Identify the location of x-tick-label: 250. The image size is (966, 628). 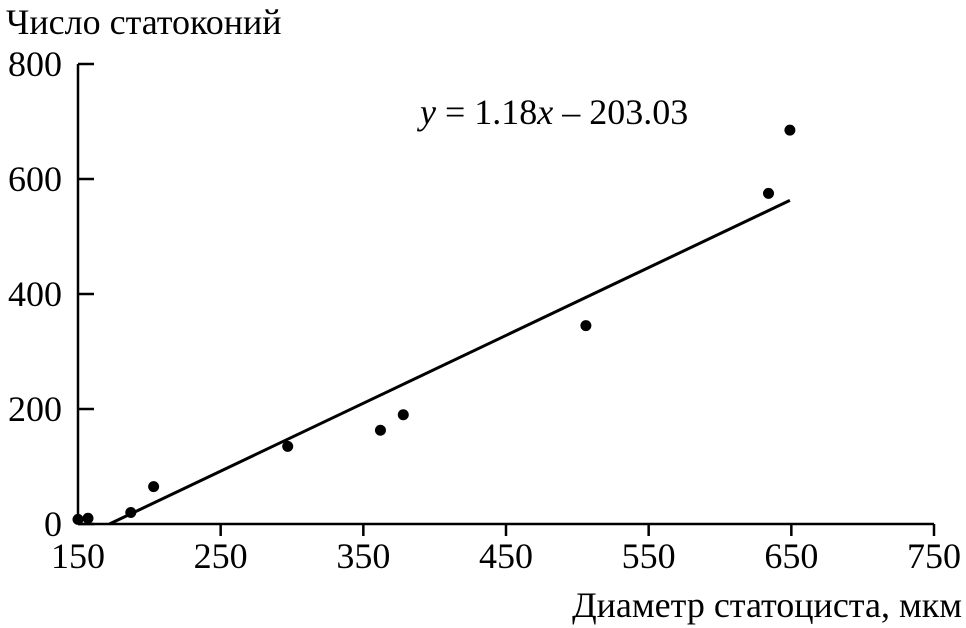
(221, 556).